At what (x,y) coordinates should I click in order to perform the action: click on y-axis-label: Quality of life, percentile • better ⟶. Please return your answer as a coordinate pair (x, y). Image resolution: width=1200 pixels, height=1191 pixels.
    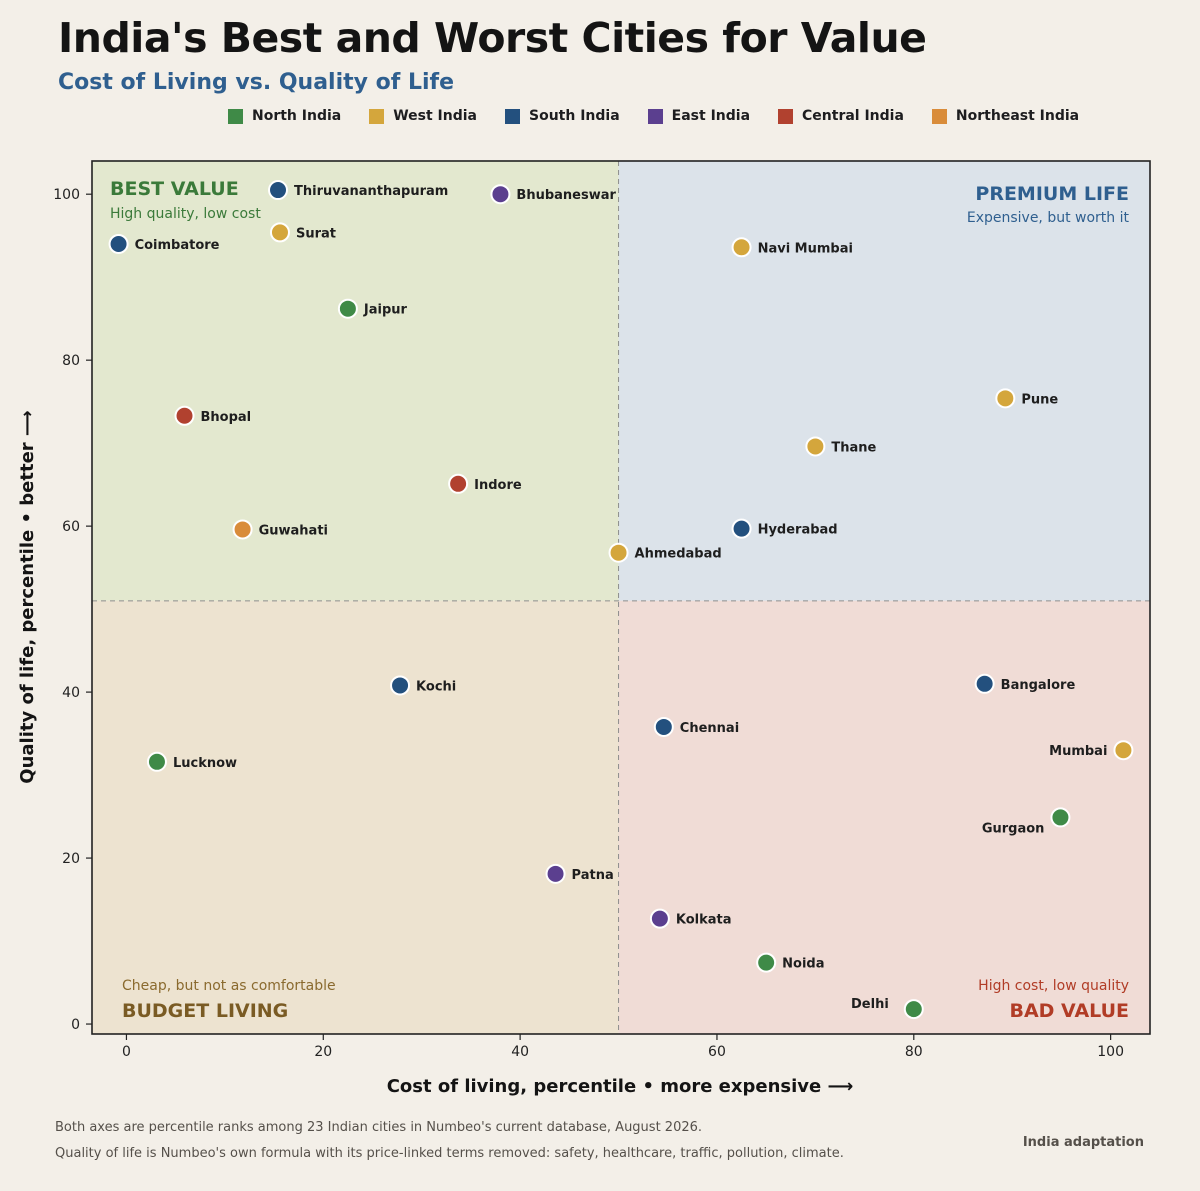
    Looking at the image, I should click on (27, 596).